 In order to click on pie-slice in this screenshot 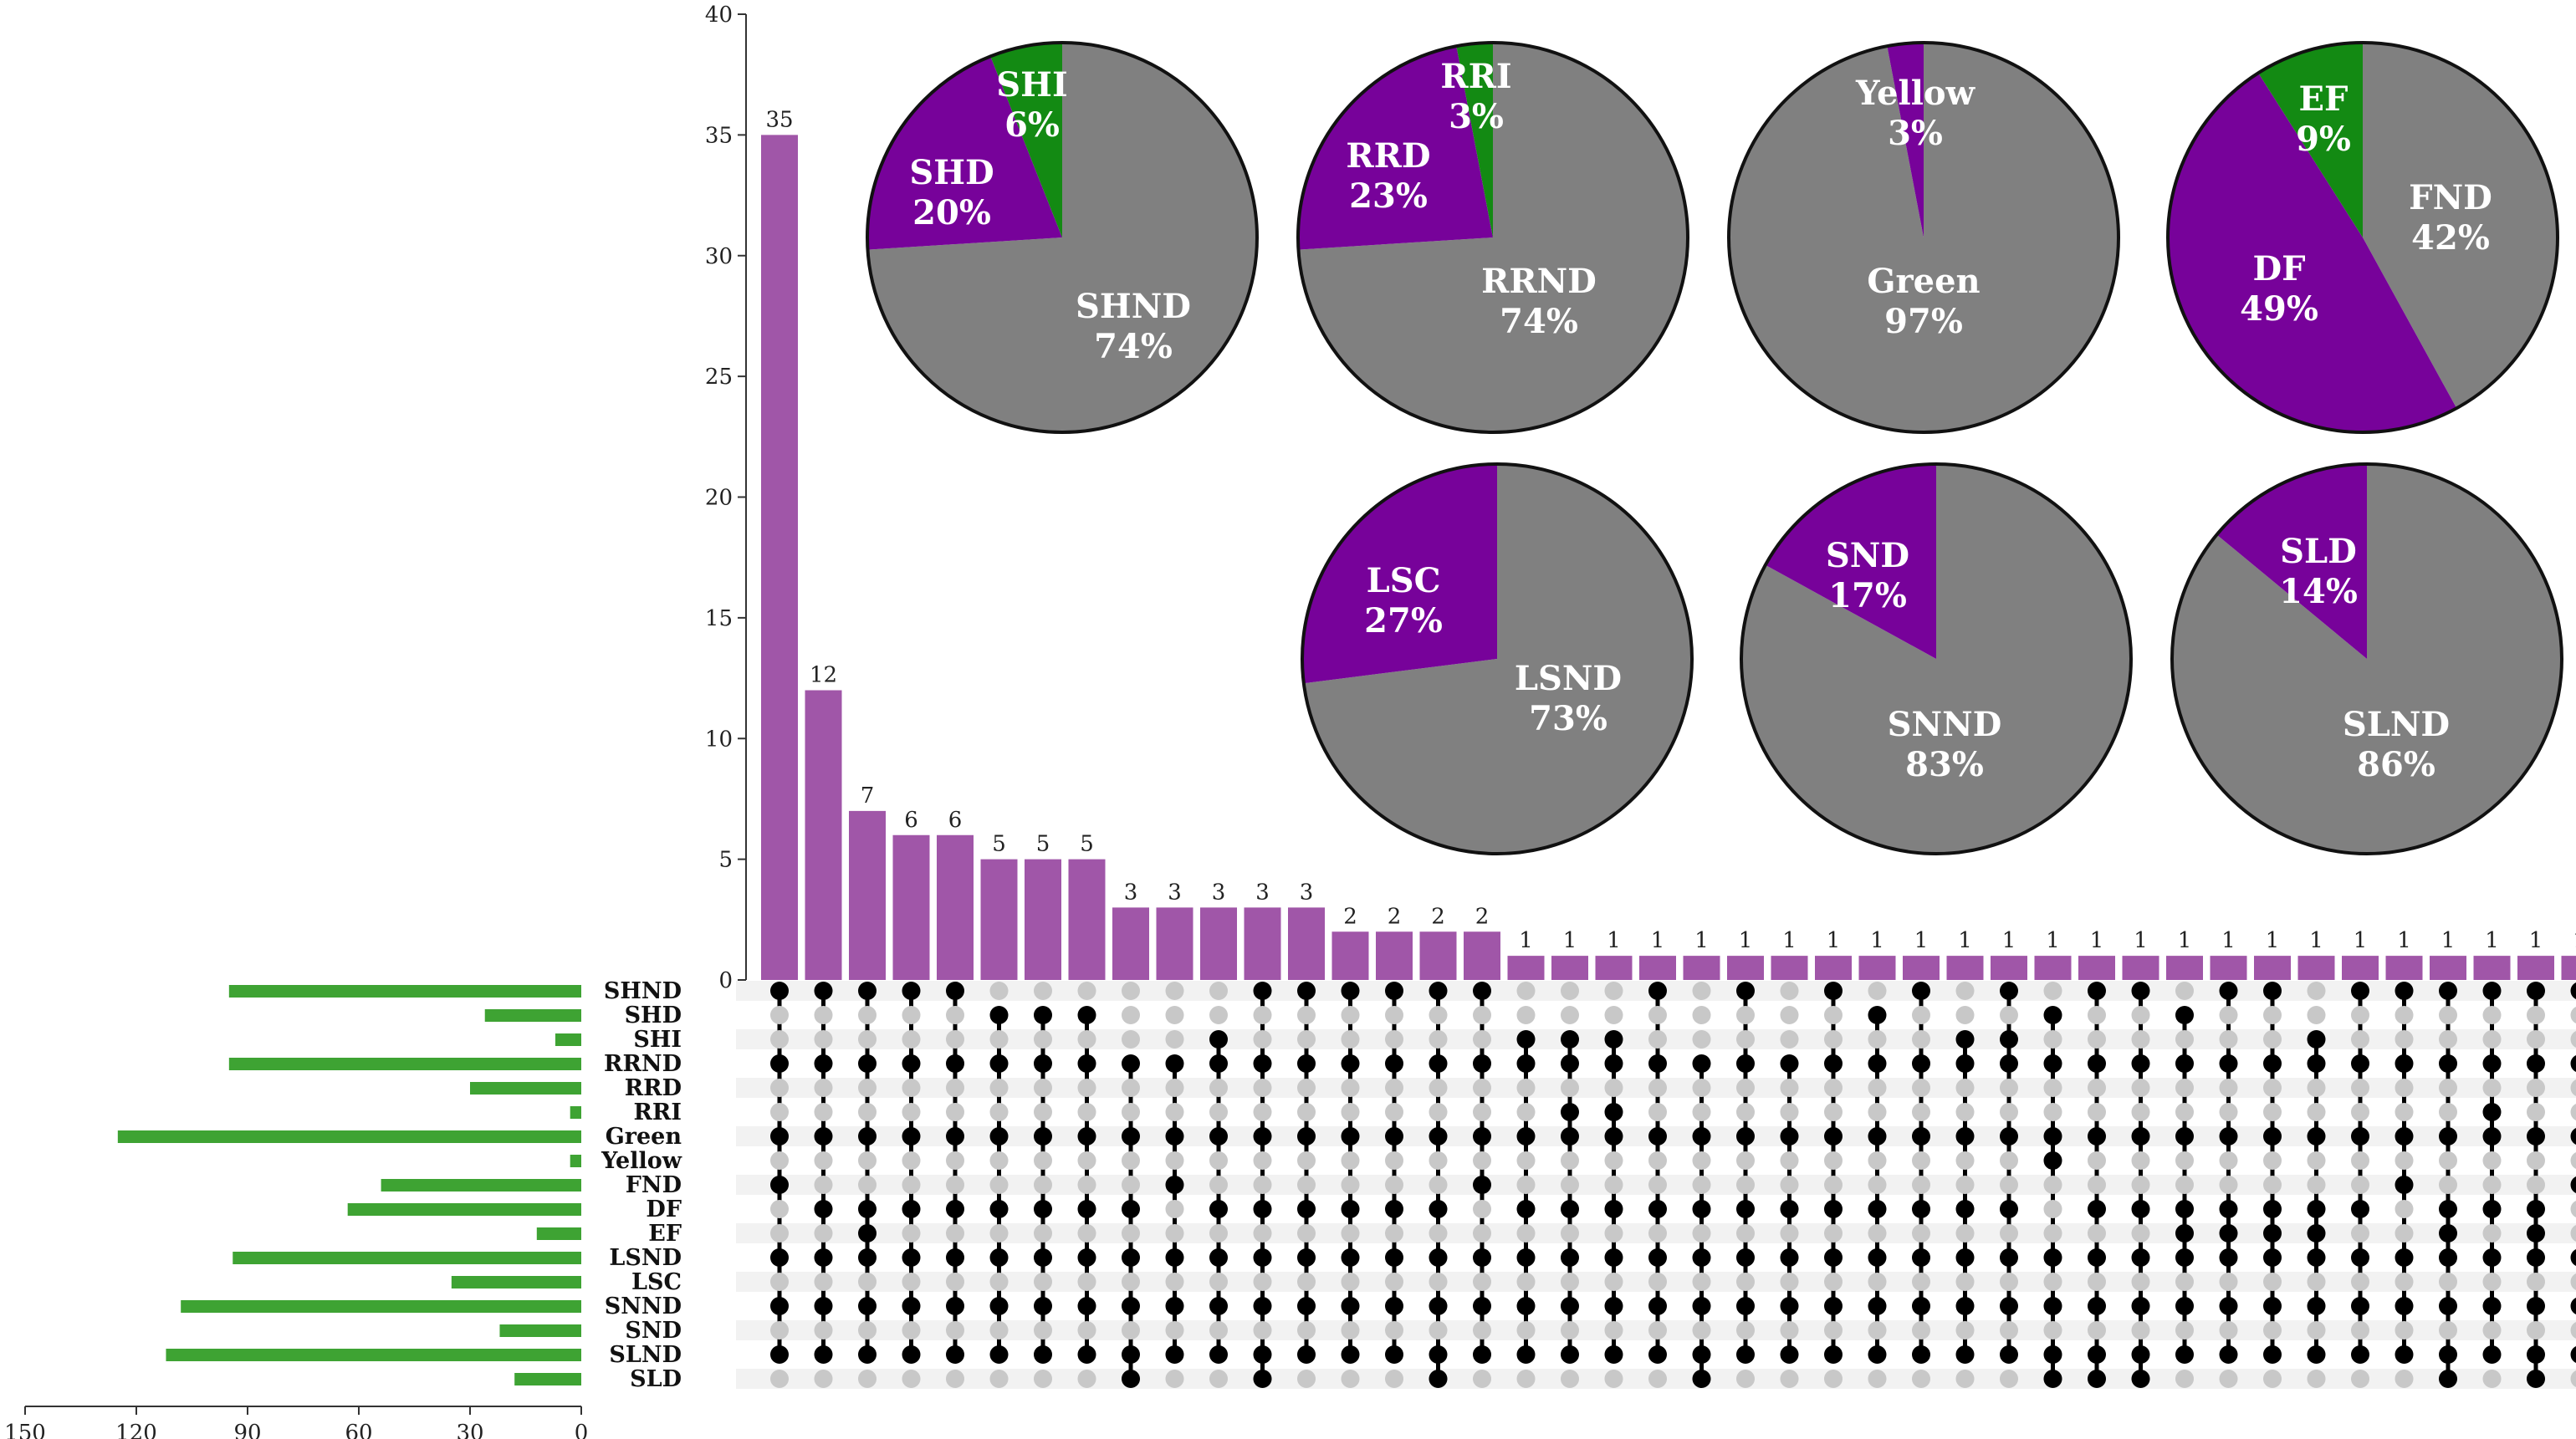, I will do `click(2460, 226)`.